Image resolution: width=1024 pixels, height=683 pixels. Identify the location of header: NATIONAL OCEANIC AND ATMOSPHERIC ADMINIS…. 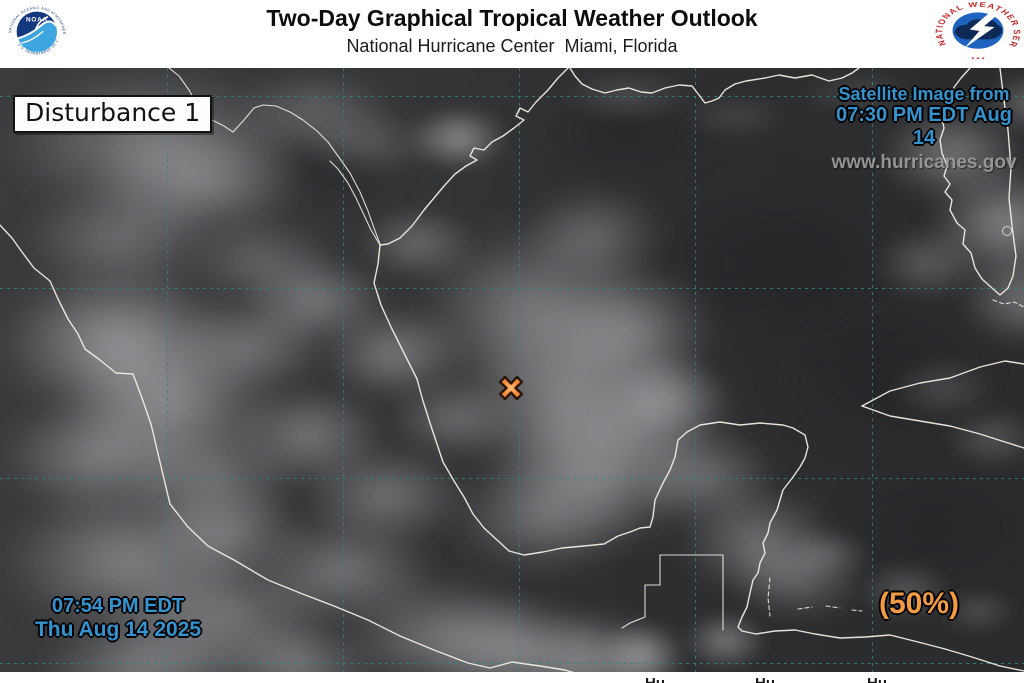
(512, 34).